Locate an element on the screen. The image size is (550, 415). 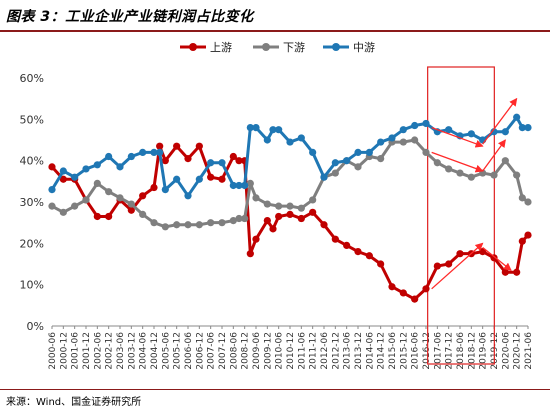
y-tick-label: 0% is located at coordinates (35, 326).